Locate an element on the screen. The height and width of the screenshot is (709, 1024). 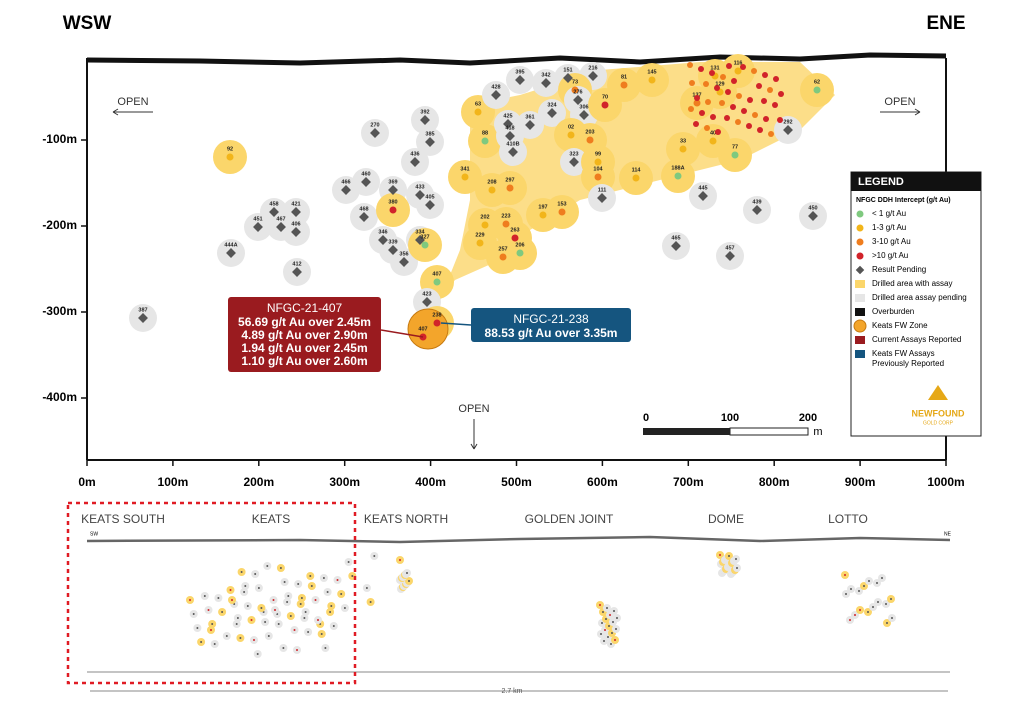
x-tick-label: 400m is located at coordinates (430, 482).